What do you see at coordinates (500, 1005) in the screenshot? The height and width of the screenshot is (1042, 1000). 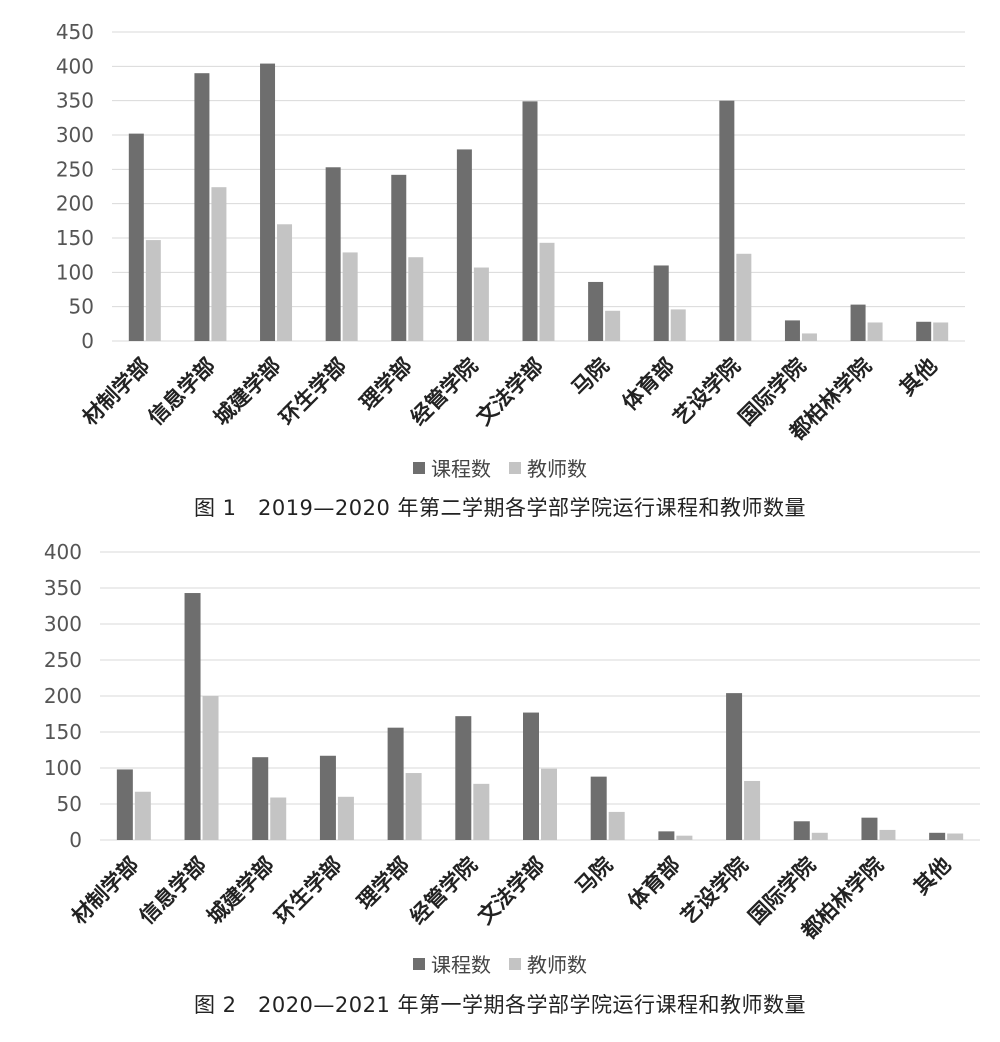 I see `figure-2-caption: 图 2 2020—2021 年第一学期各学部学院运行课程和教师数量` at bounding box center [500, 1005].